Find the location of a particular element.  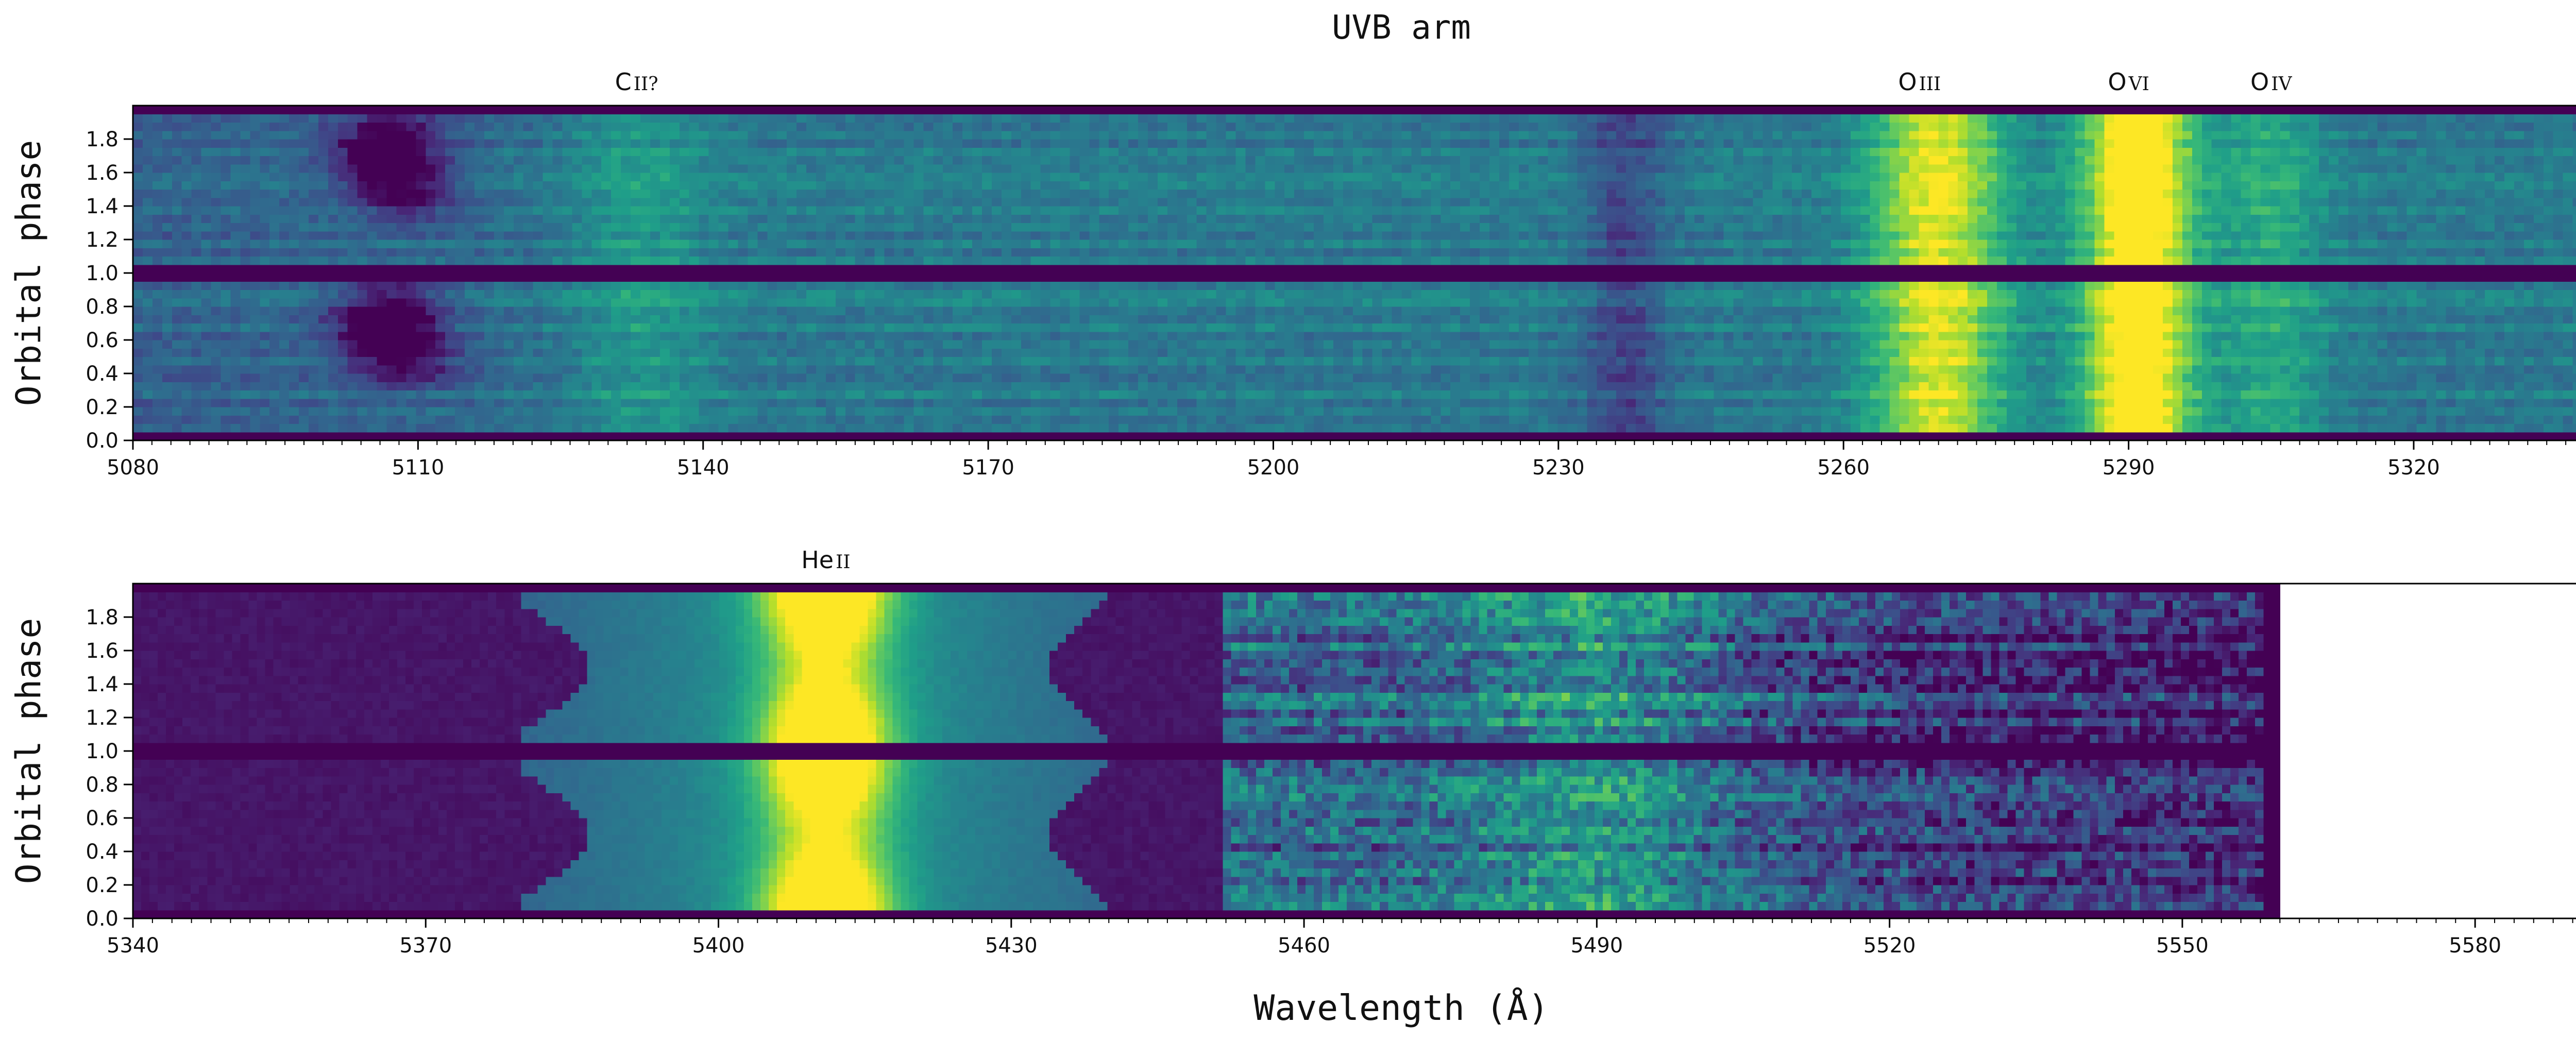

x-tick-label: 5170 is located at coordinates (988, 468).